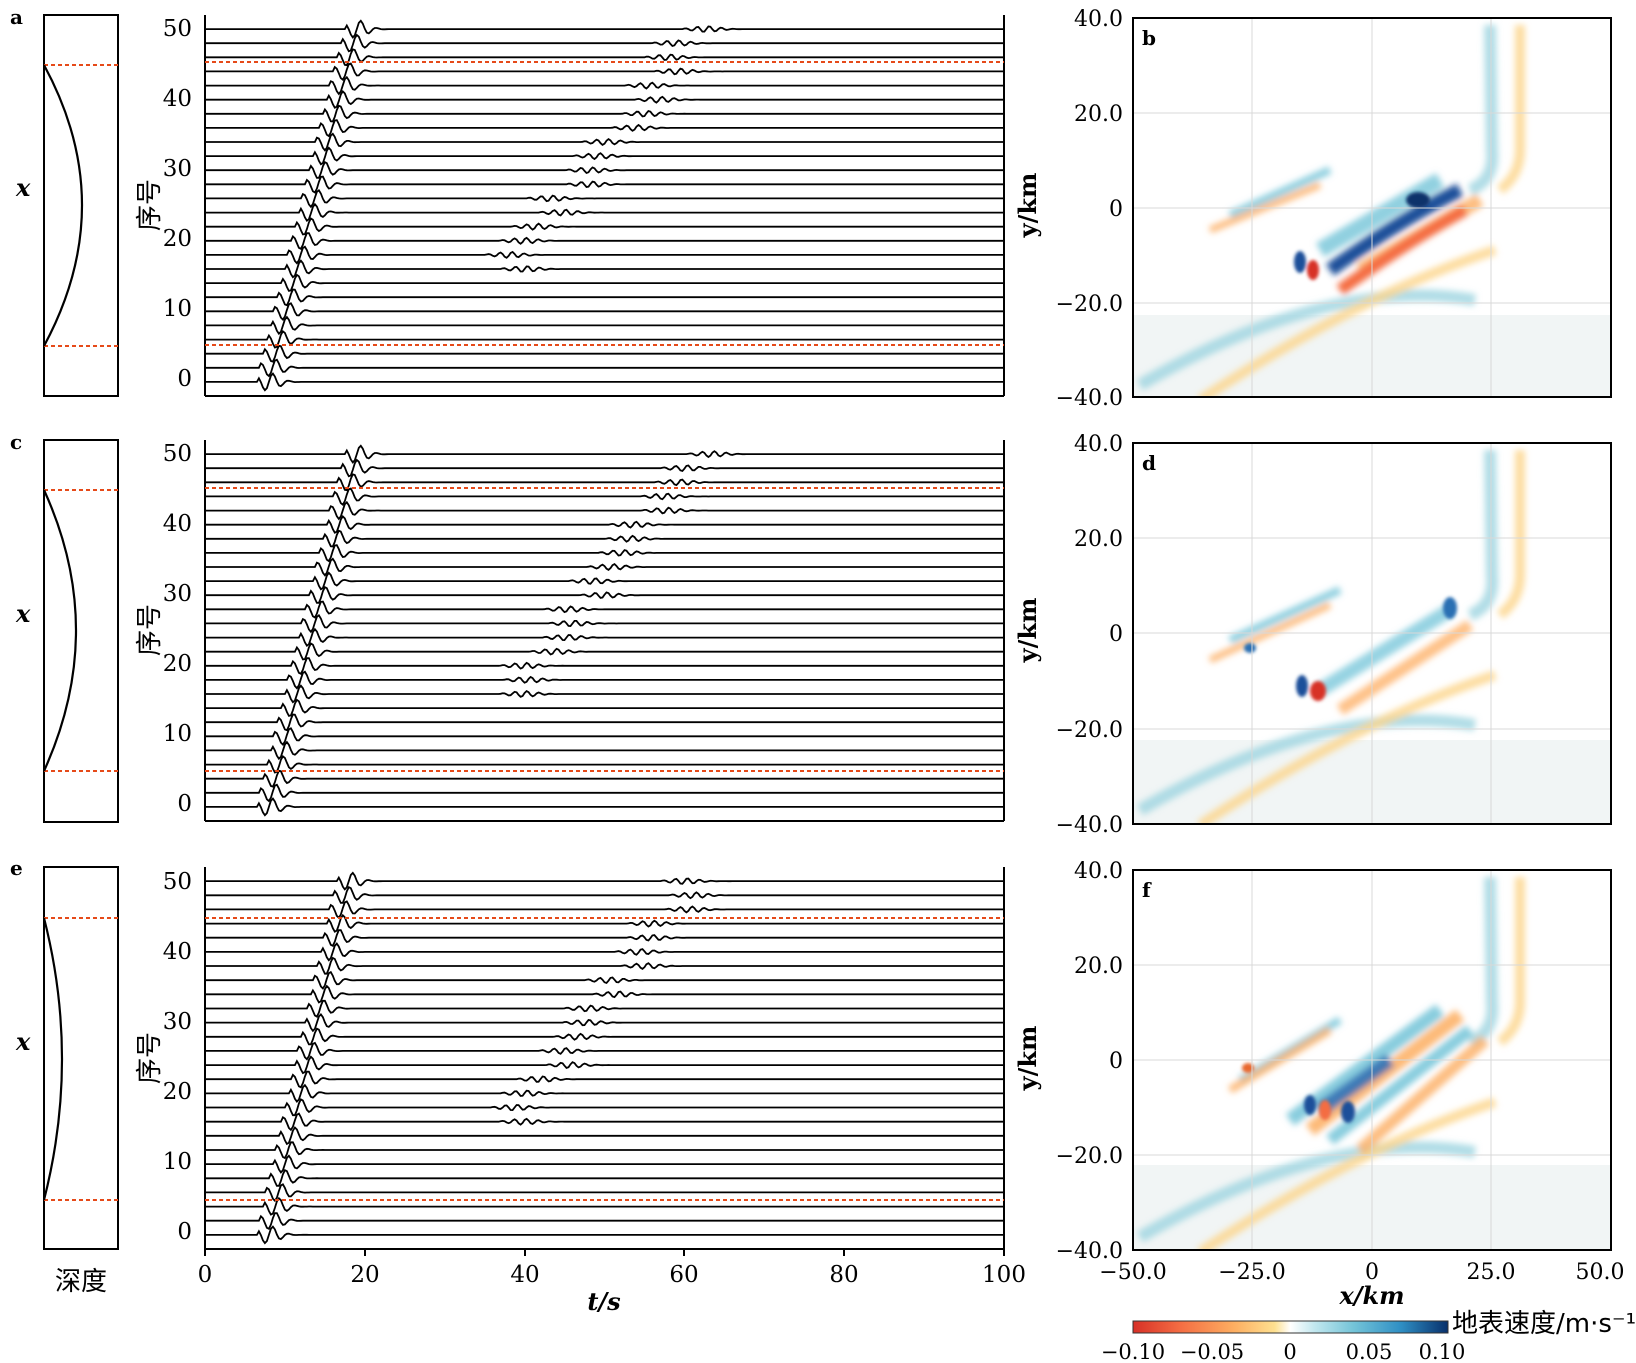  Describe the element at coordinates (150, 630) in the screenshot. I see `y-axis-label-c: 序号` at that location.